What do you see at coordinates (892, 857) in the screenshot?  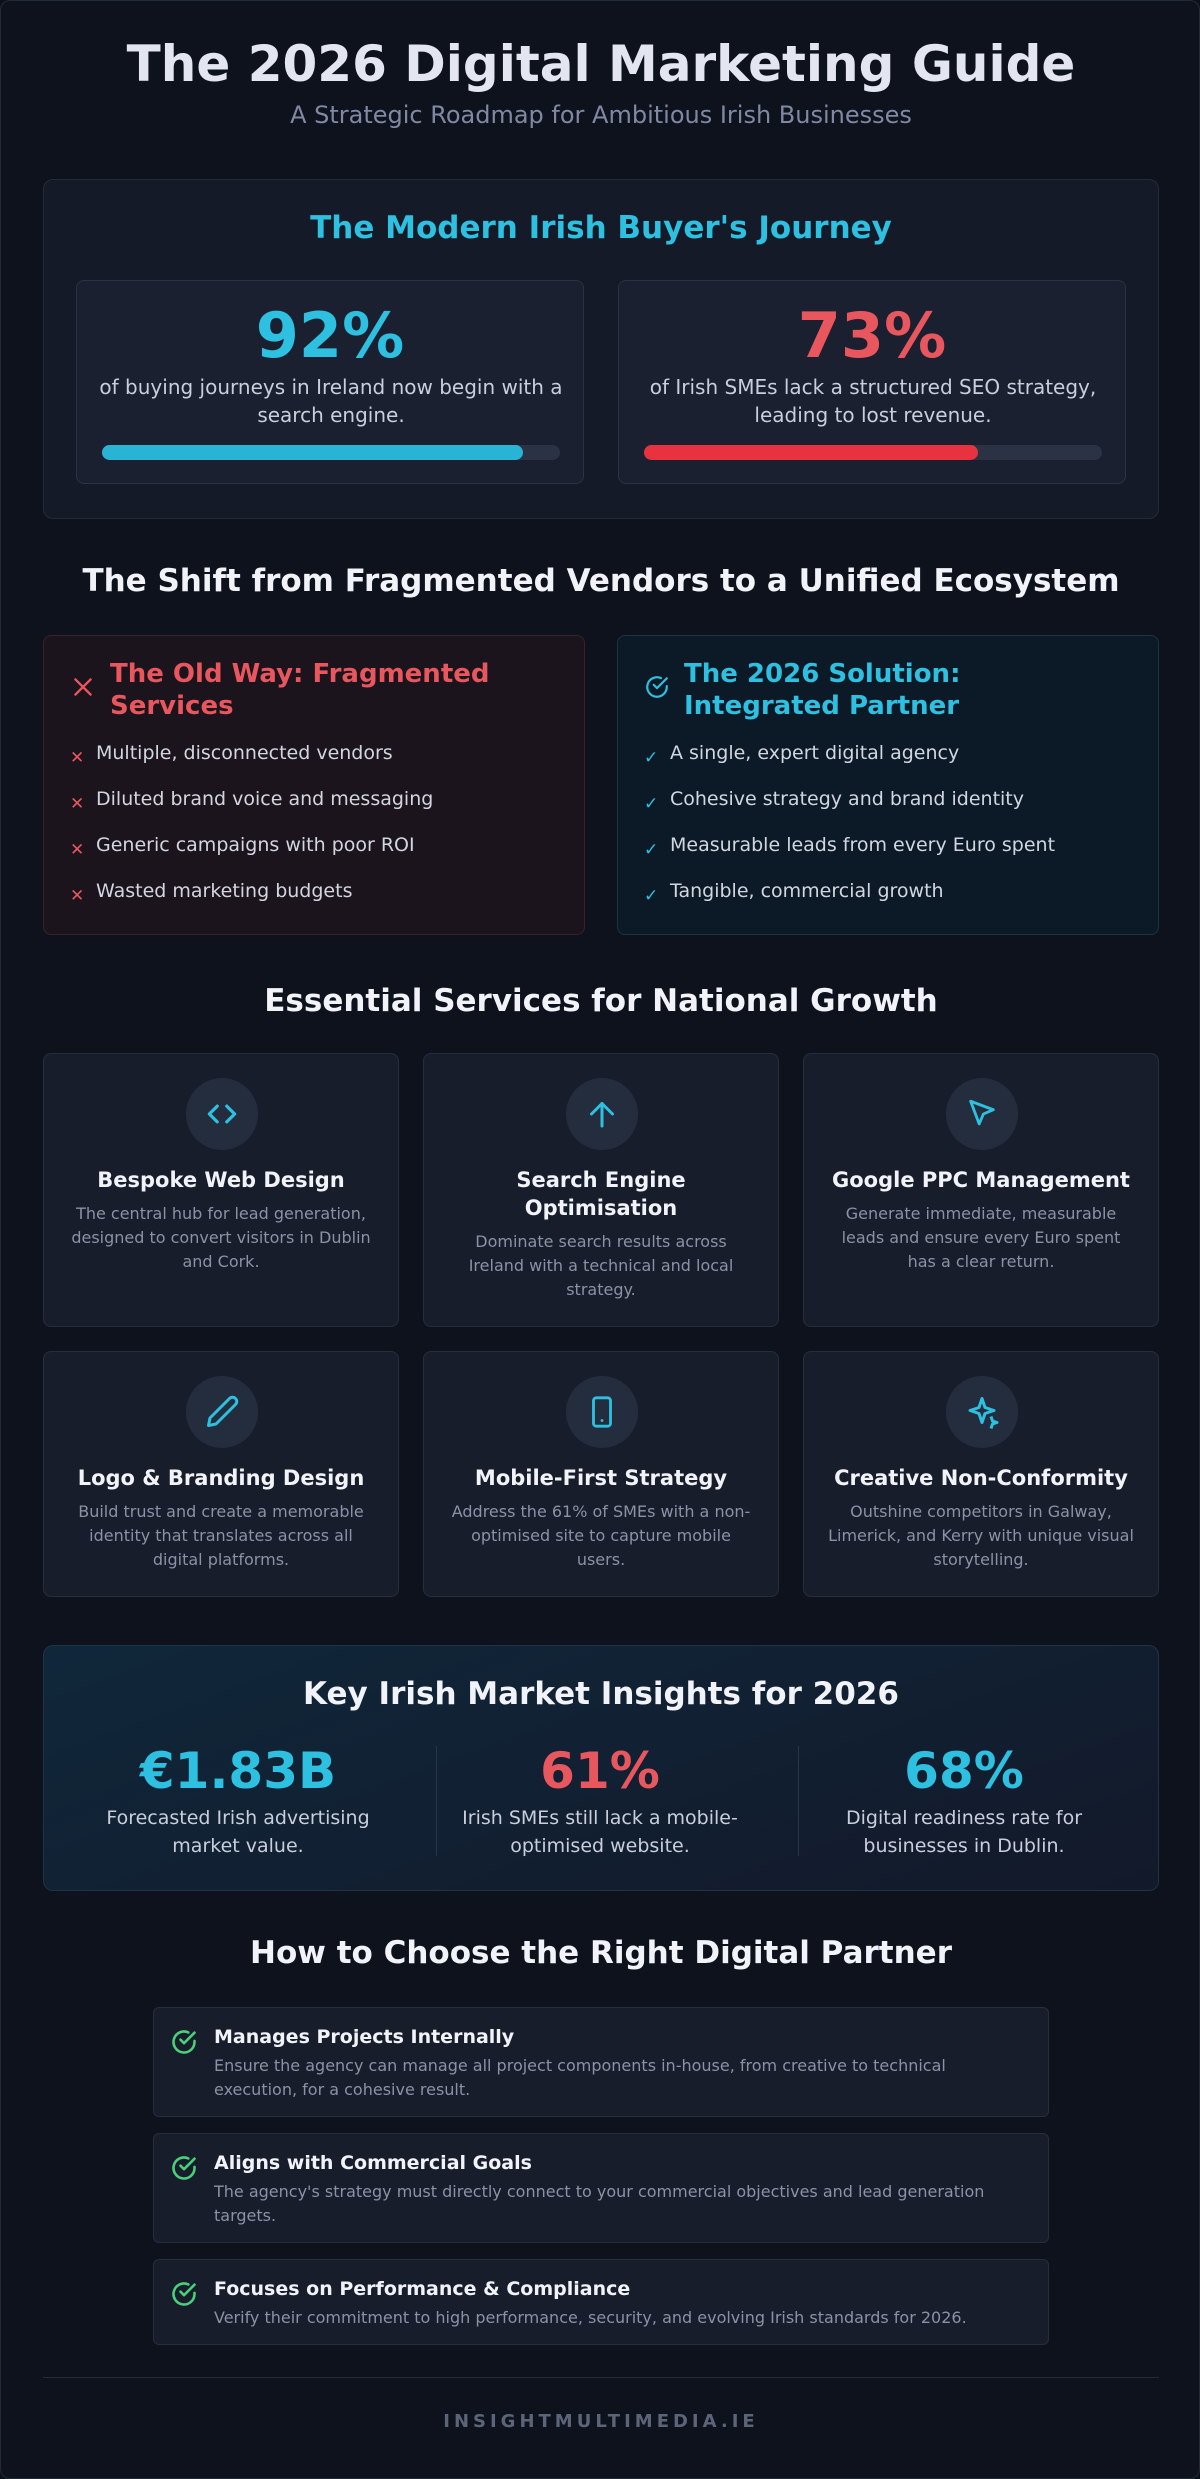 I see `list-item: ✓ Measurable leads from every Euro spent` at bounding box center [892, 857].